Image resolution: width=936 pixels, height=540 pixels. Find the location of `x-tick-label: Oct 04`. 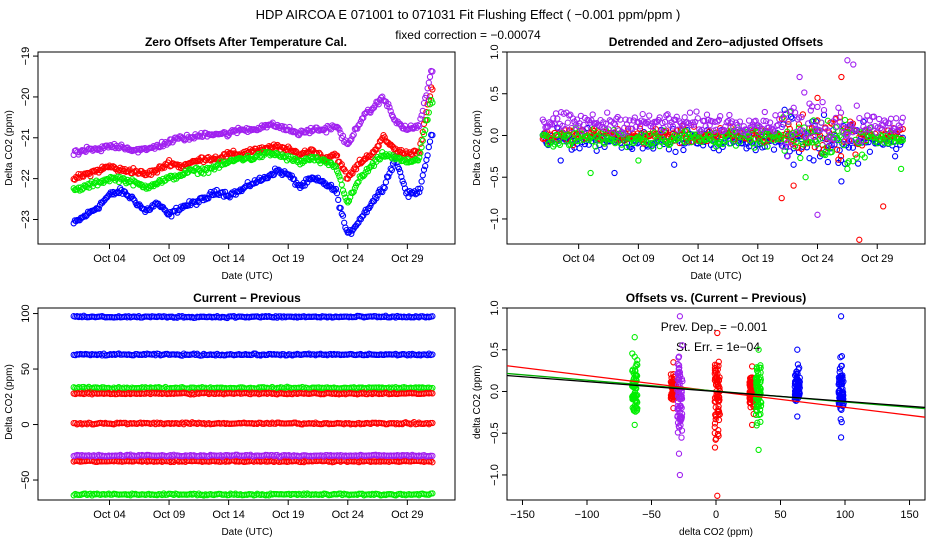

x-tick-label: Oct 04 is located at coordinates (109, 259).